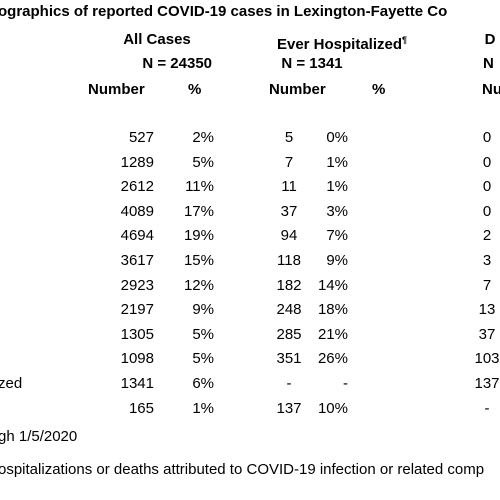 Image resolution: width=500 pixels, height=500 pixels. What do you see at coordinates (198, 211) in the screenshot?
I see `cell: 17%` at bounding box center [198, 211].